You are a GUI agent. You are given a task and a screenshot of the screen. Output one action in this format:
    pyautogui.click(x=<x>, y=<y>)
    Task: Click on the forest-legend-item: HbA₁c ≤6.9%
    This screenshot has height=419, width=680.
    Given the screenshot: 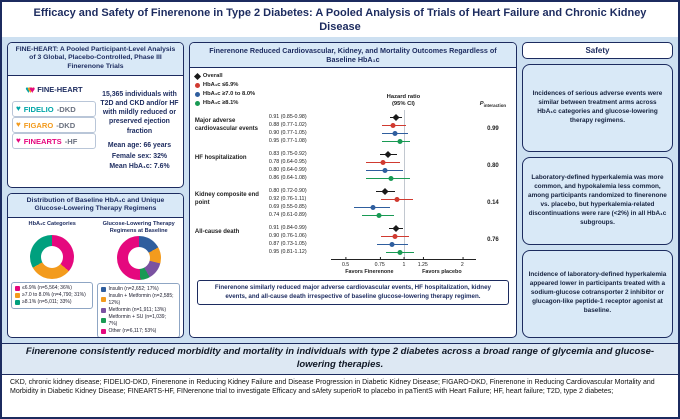 What is the action you would take?
    pyautogui.click(x=262, y=85)
    